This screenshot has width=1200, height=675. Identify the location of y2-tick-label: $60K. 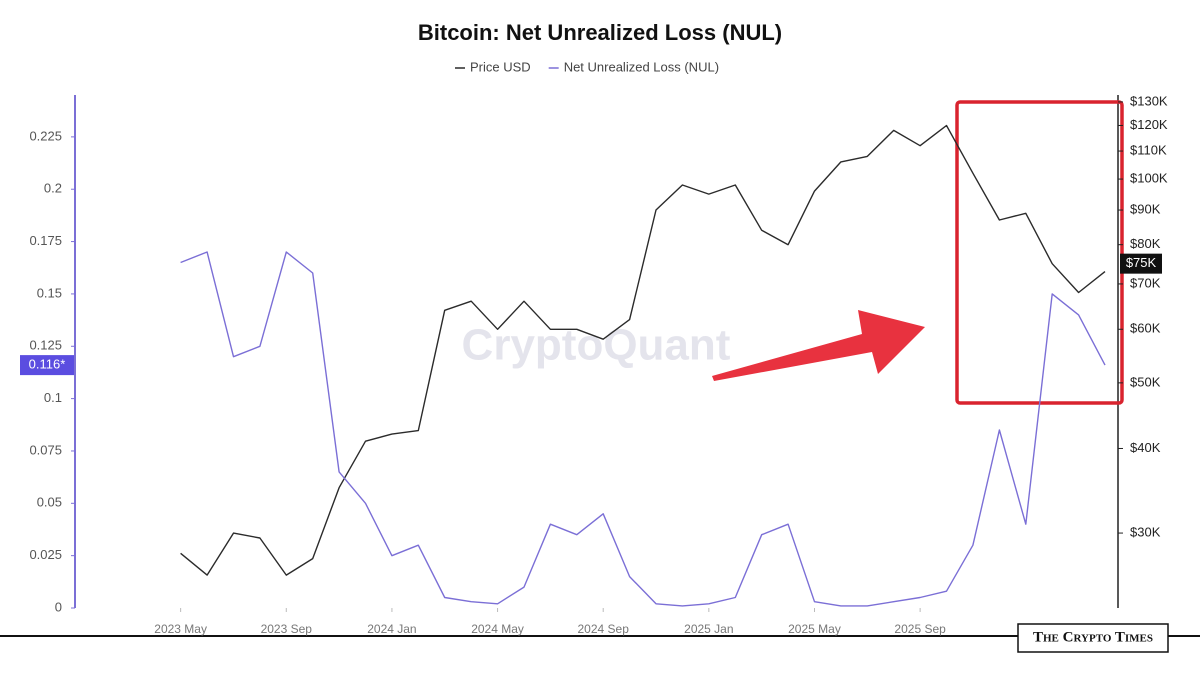
(1145, 328).